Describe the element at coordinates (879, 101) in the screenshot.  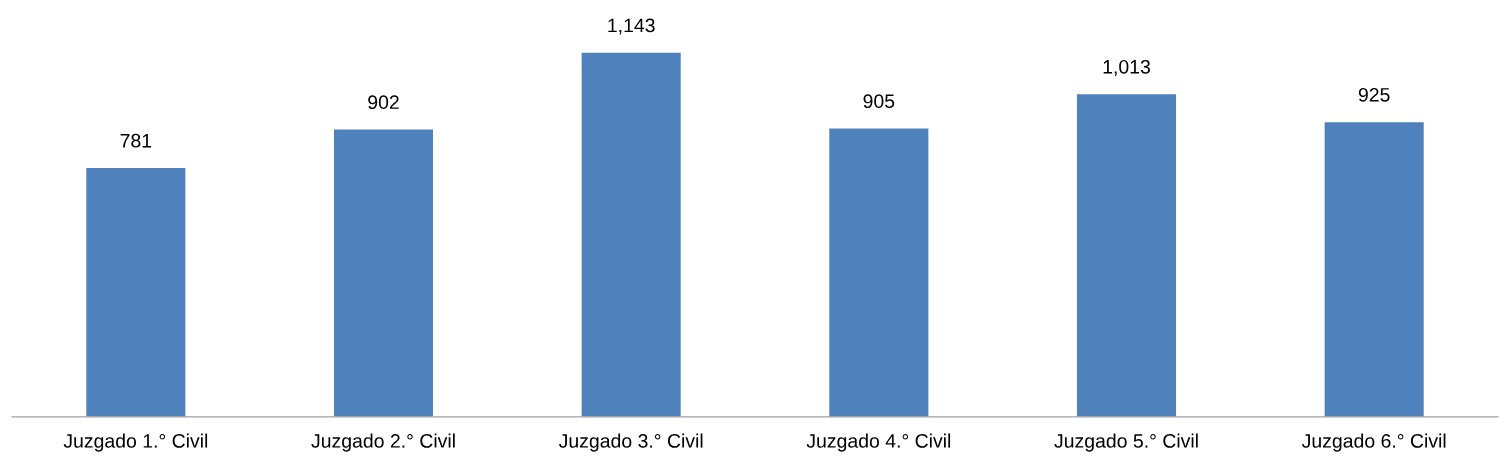
I see `data-label: 905` at that location.